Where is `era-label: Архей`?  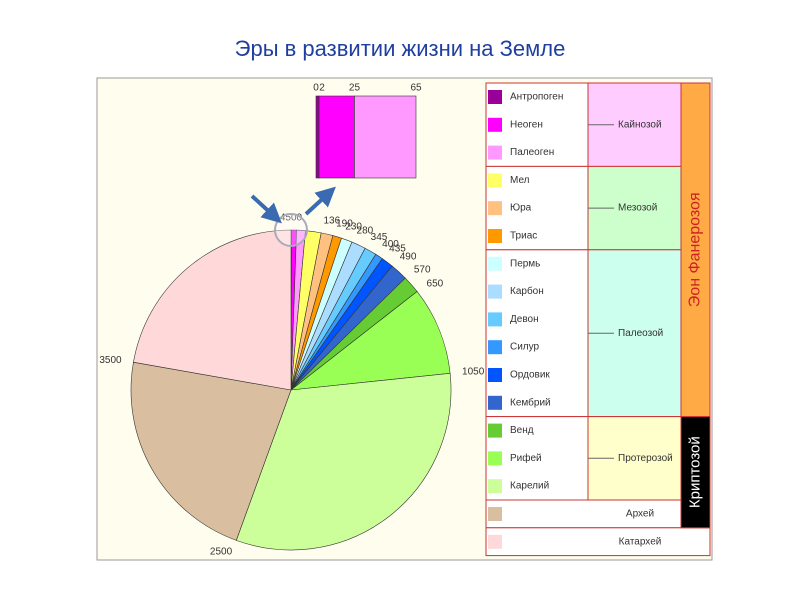
era-label: Архей is located at coordinates (640, 514).